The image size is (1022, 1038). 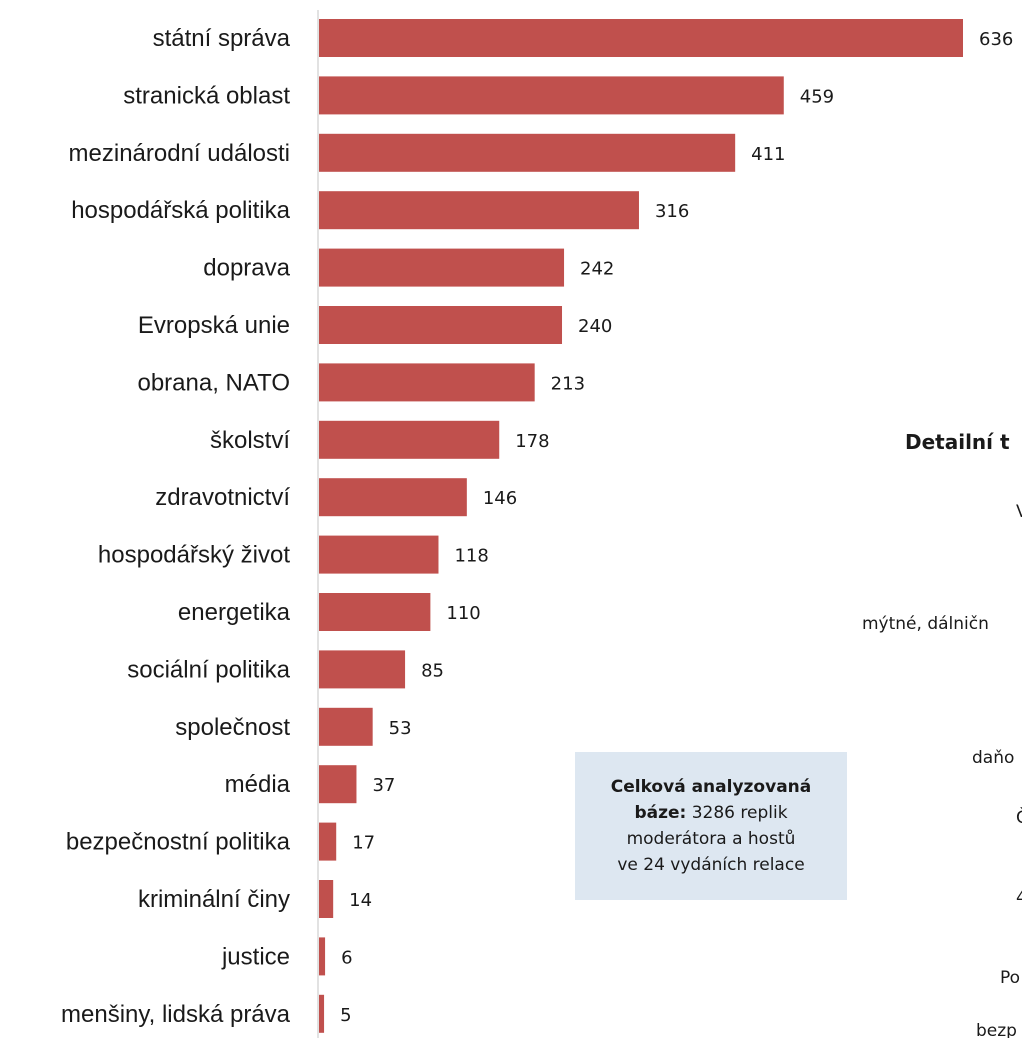 What do you see at coordinates (711, 839) in the screenshot?
I see `note-line-3: moderátora a hostů` at bounding box center [711, 839].